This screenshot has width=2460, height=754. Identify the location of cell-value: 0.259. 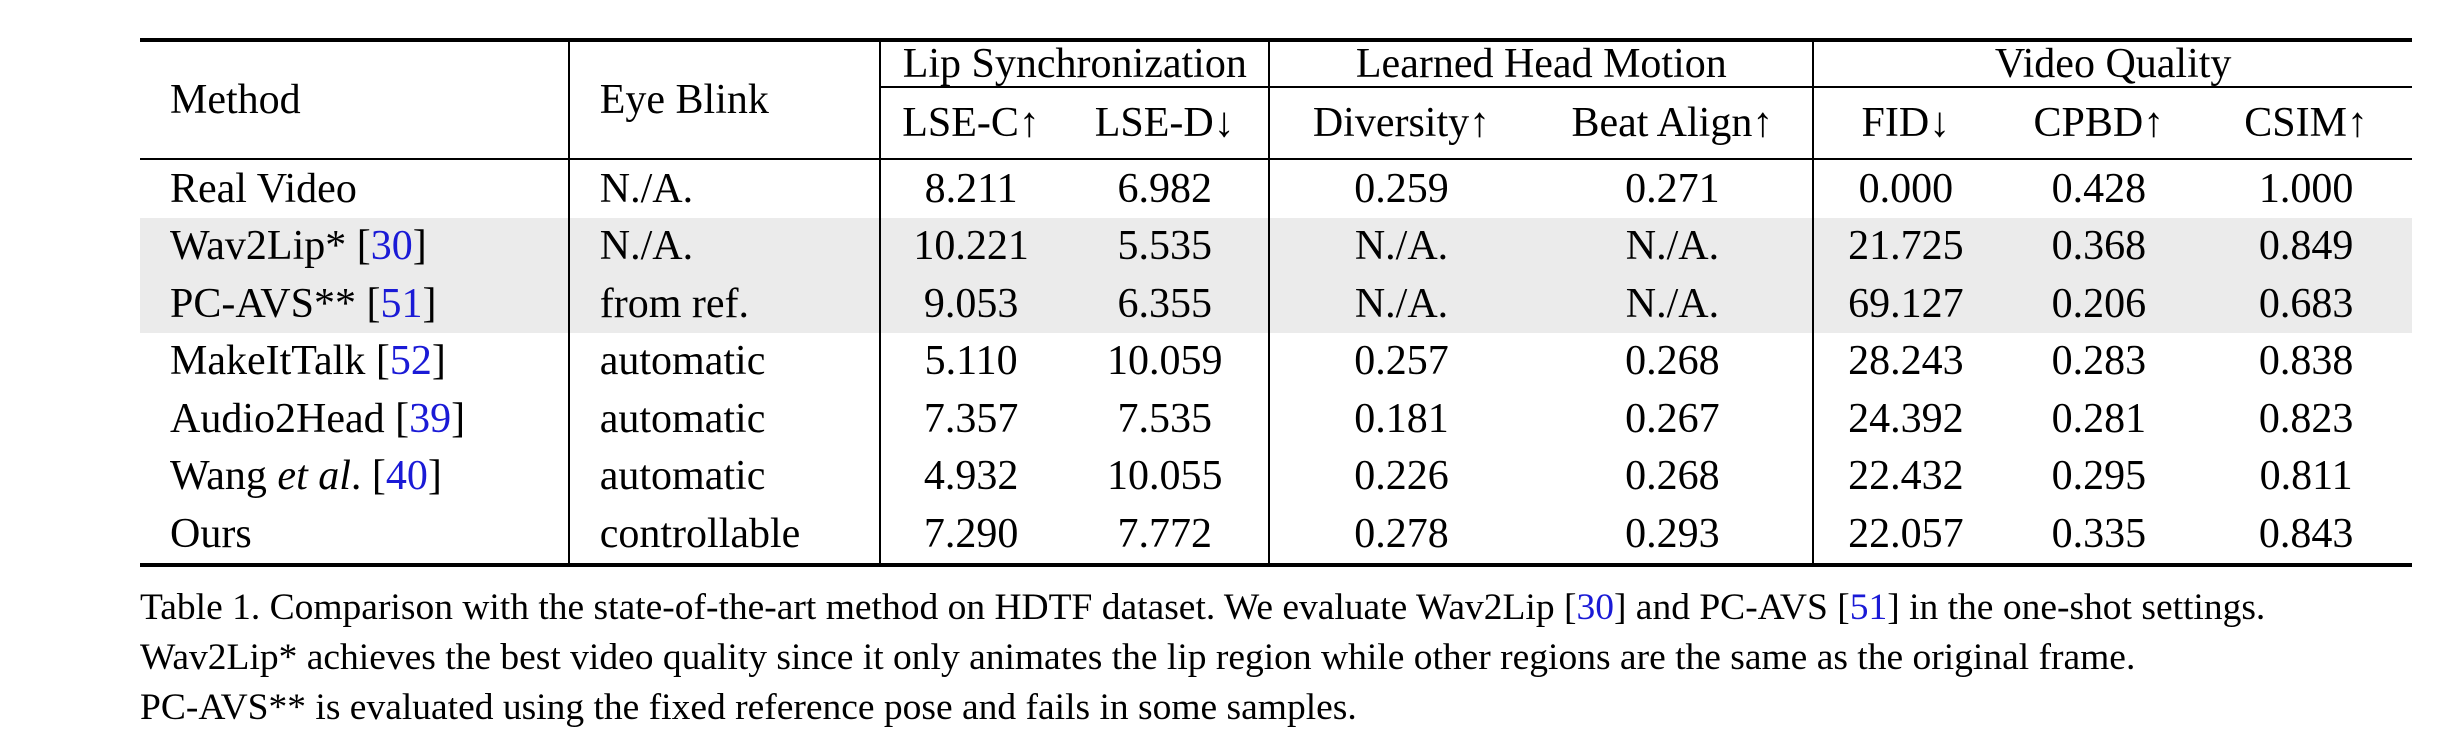
(1401, 188).